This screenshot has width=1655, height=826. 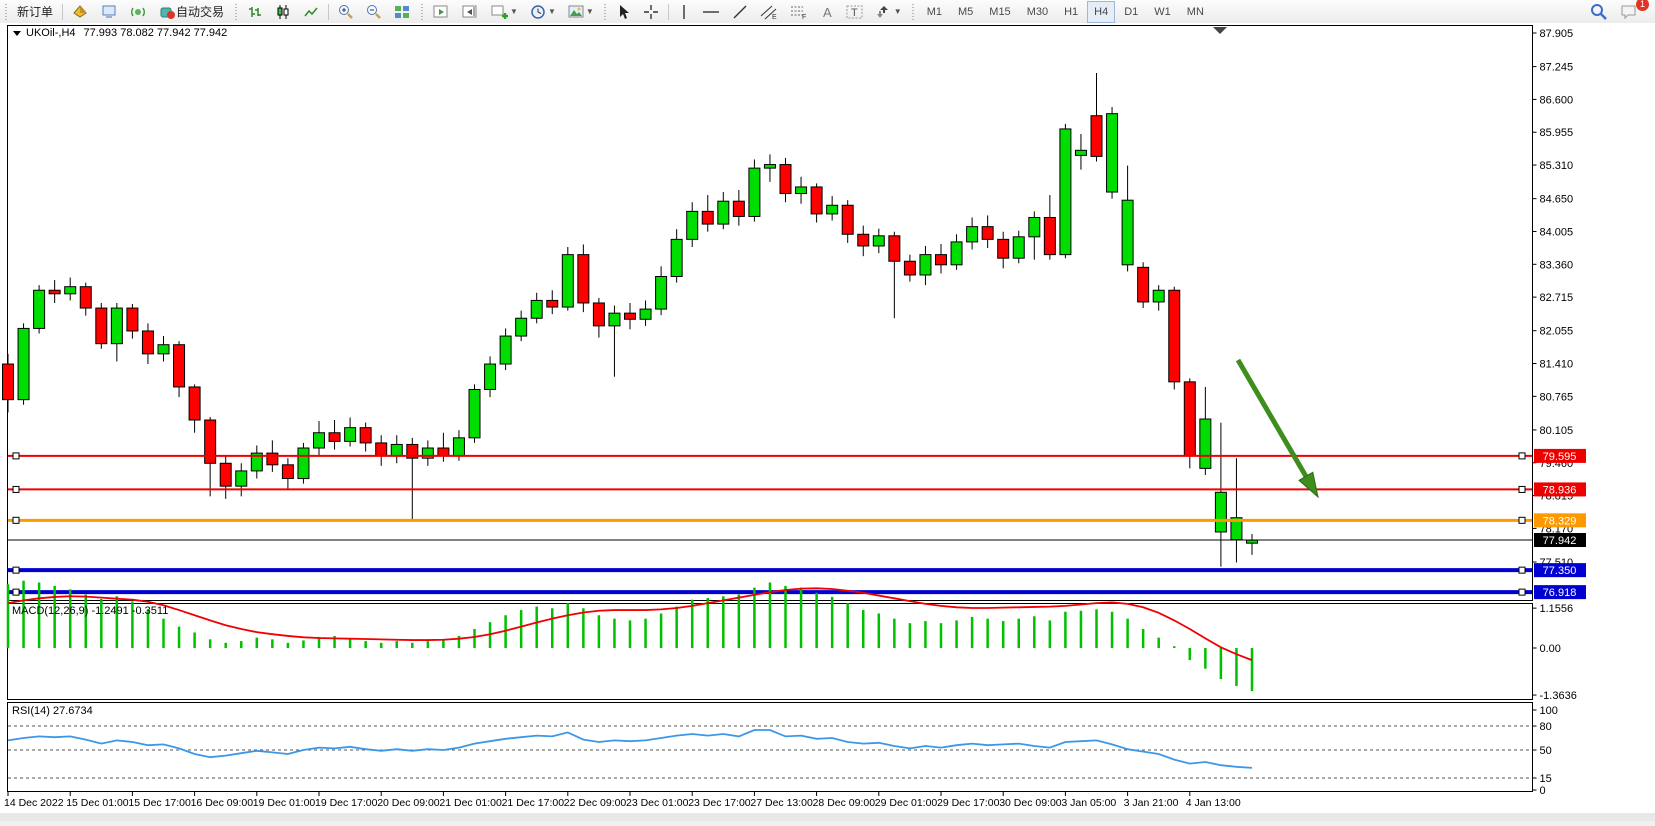 What do you see at coordinates (1557, 298) in the screenshot?
I see `svg-text: 82.715` at bounding box center [1557, 298].